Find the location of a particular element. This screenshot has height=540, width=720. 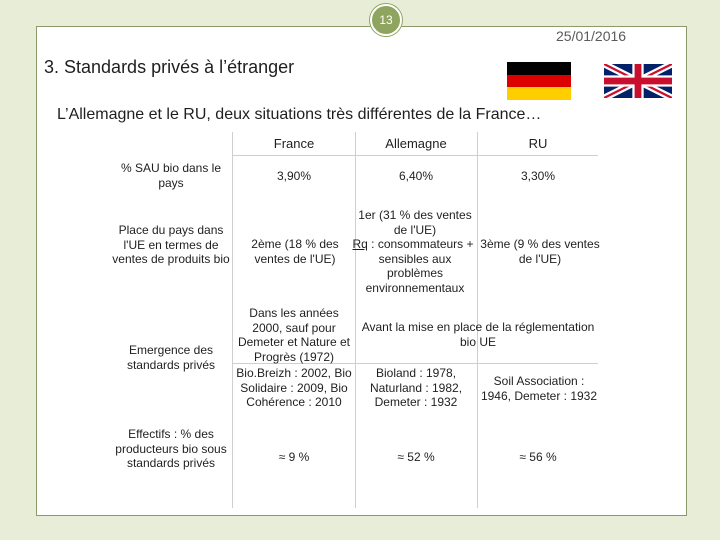

cell-allemagne-place-line: sensibles aux is located at coordinates (415, 258).